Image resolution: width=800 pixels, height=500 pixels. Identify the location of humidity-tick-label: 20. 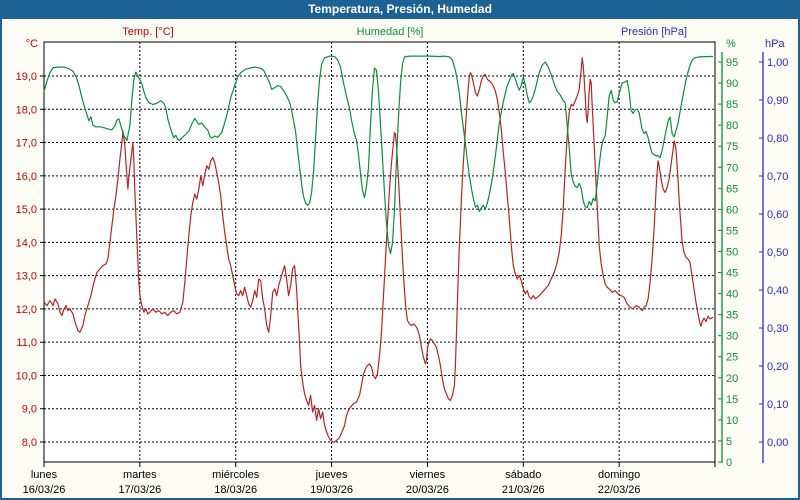
(732, 379).